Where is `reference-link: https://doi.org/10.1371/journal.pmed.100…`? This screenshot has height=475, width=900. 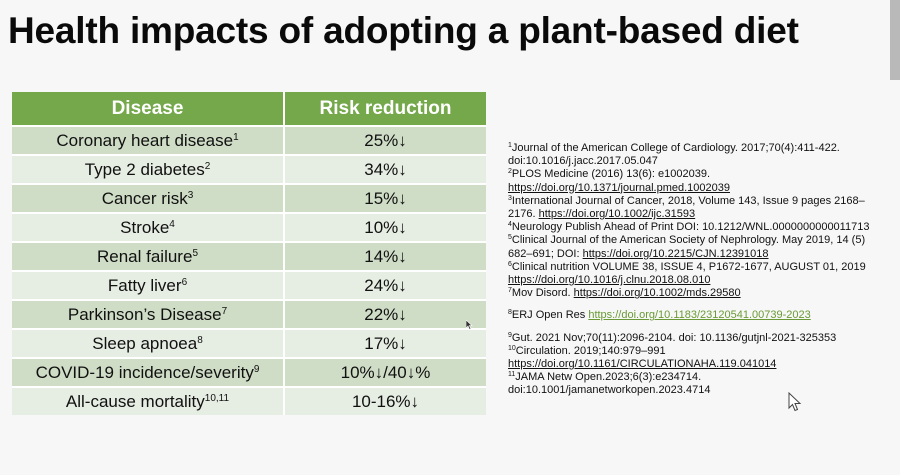 reference-link: https://doi.org/10.1371/journal.pmed.100… is located at coordinates (619, 187).